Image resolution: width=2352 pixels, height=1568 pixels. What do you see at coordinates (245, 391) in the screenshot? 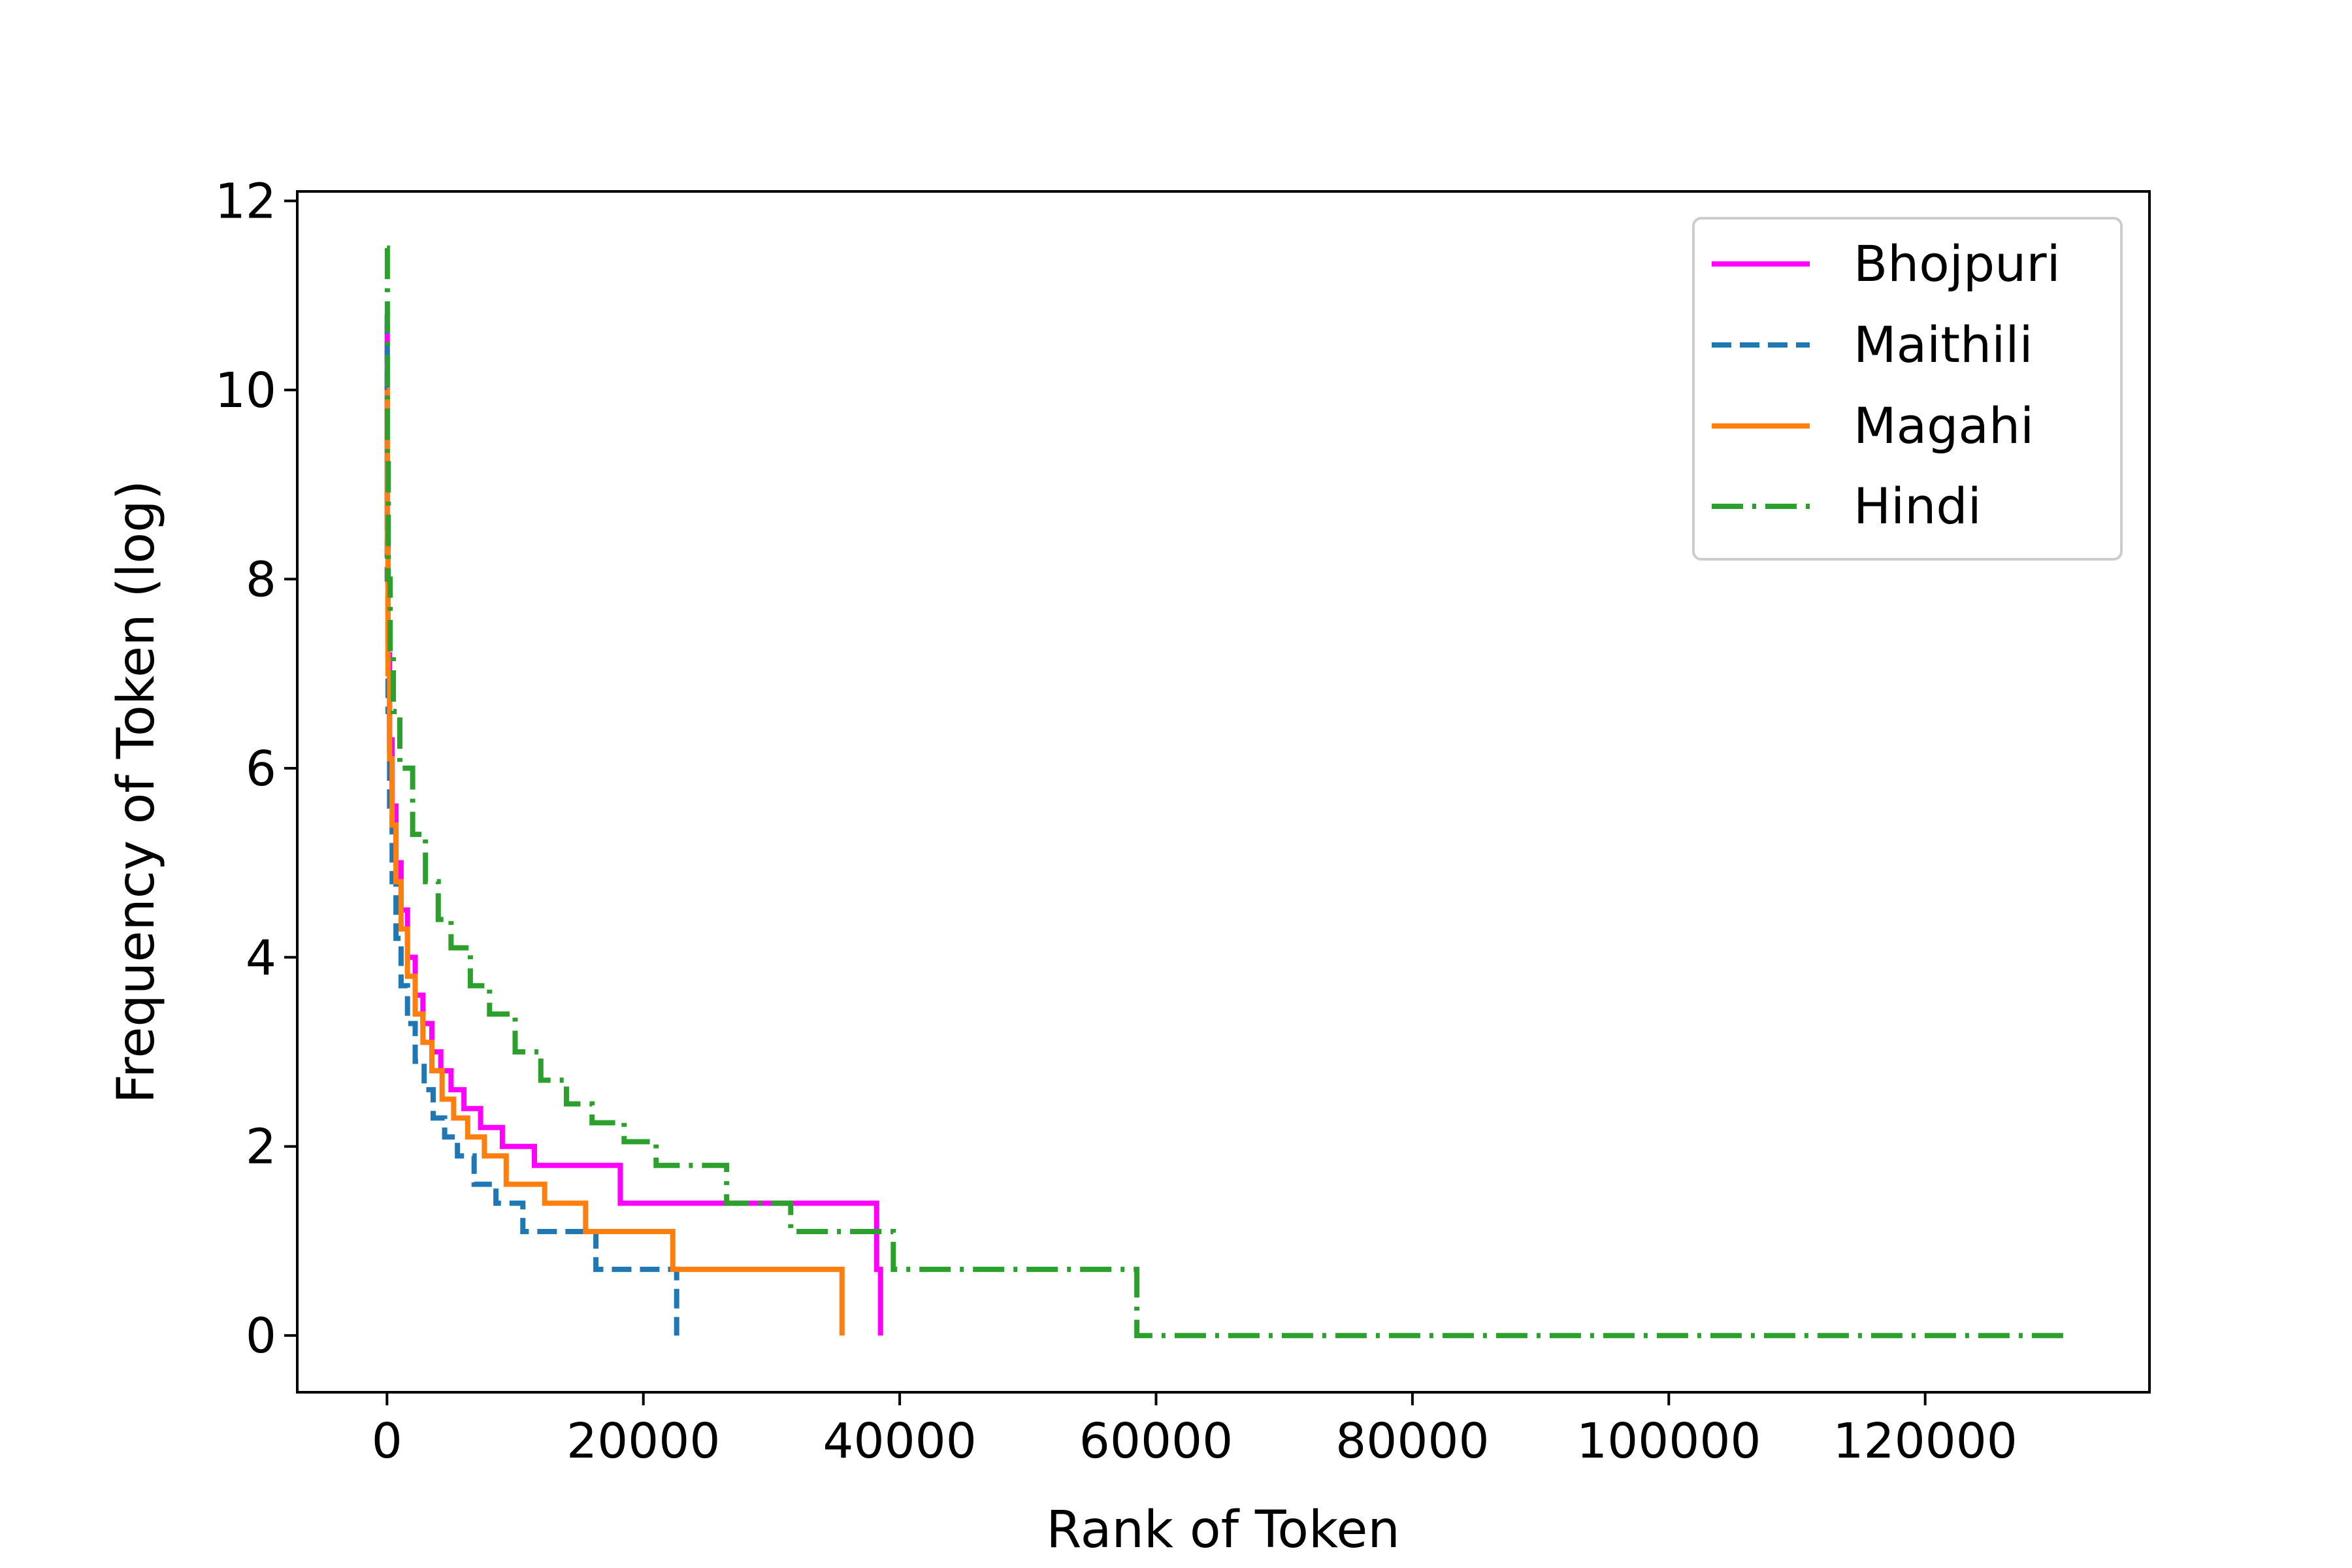
I see `y-tick-label: 10` at bounding box center [245, 391].